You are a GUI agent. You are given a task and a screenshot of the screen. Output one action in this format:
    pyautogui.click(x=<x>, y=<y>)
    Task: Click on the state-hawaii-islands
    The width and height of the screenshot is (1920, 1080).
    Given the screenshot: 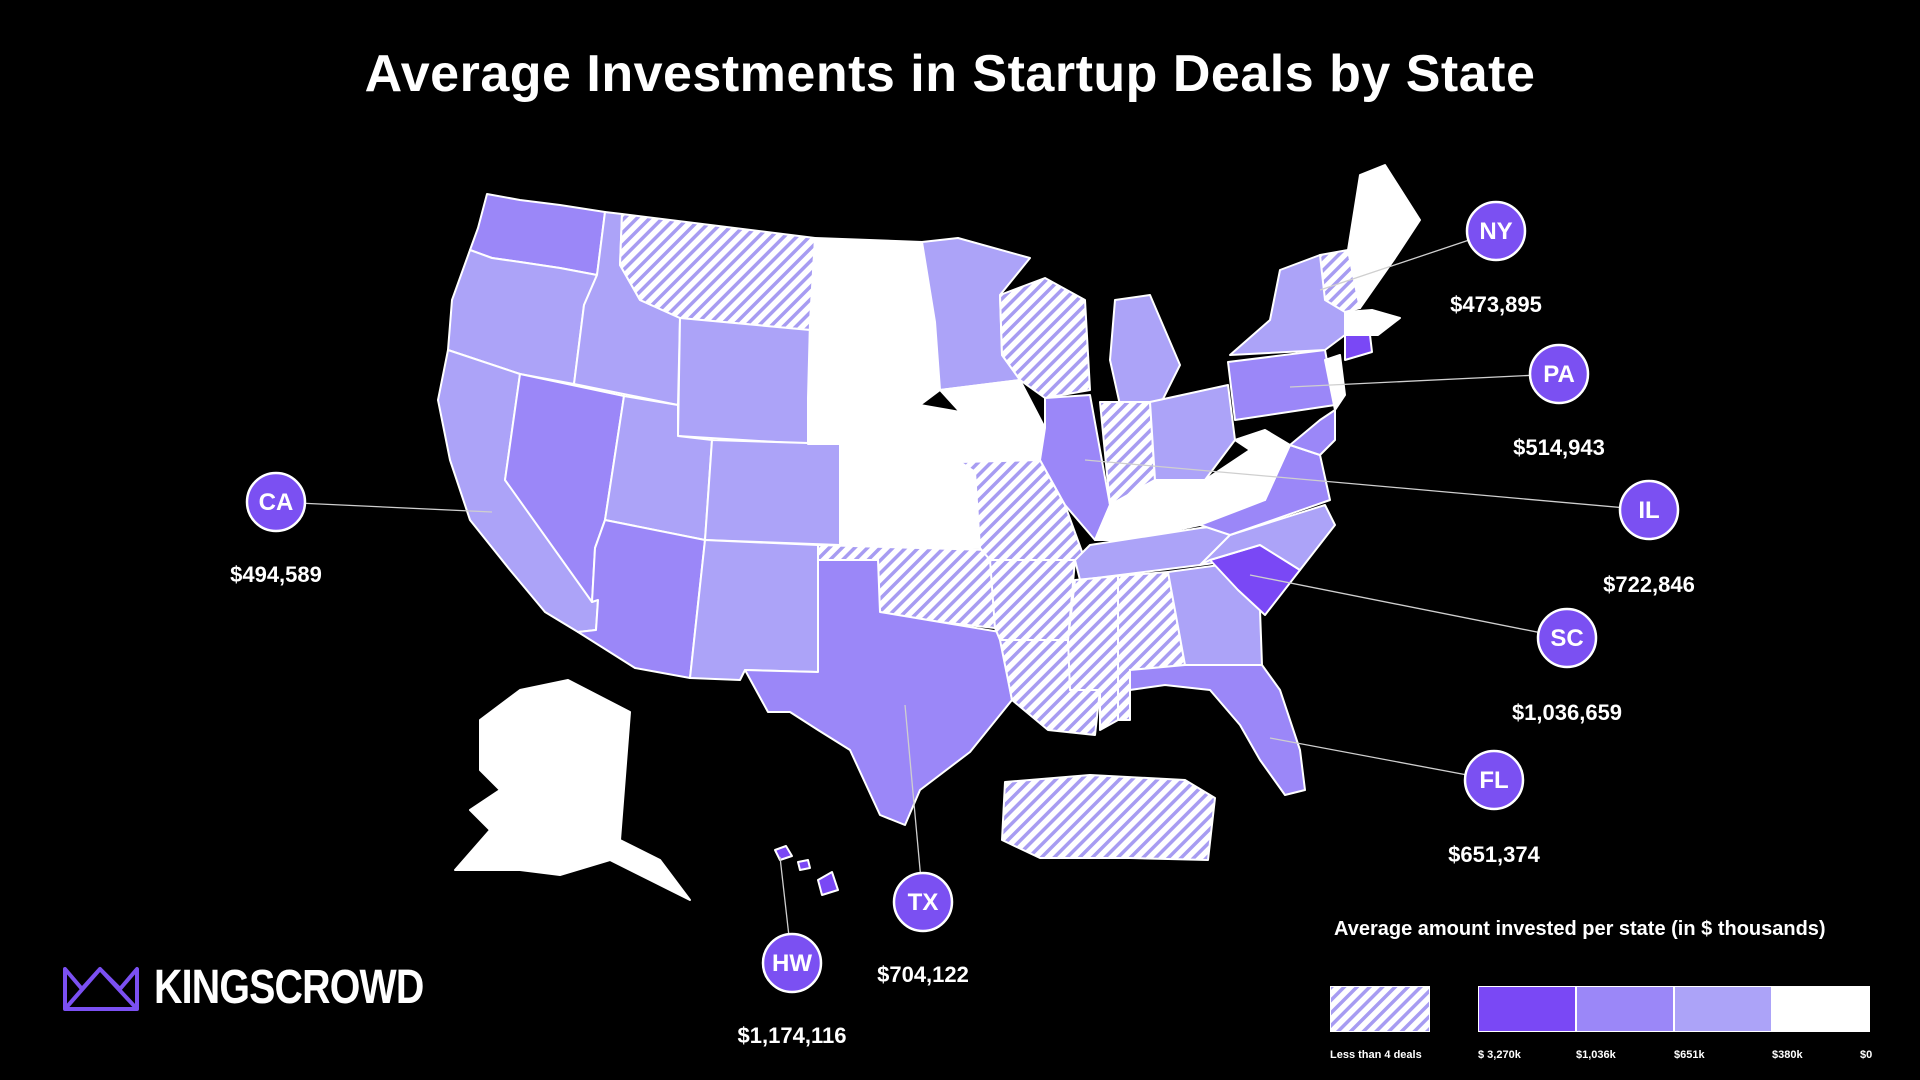 What is the action you would take?
    pyautogui.click(x=792, y=858)
    